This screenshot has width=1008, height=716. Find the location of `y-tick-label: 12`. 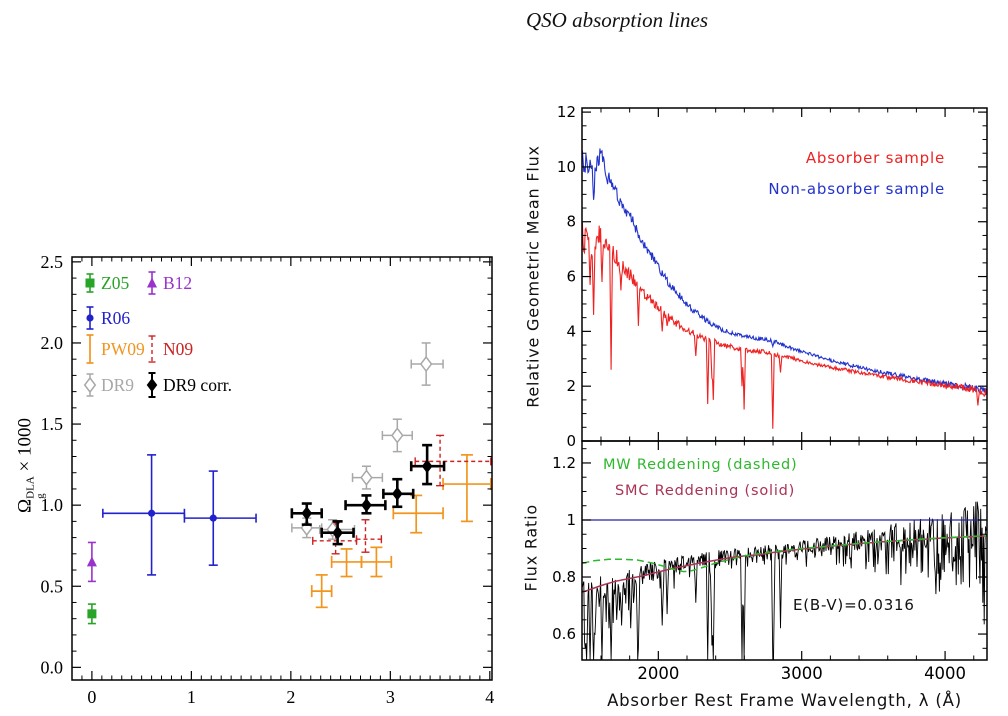

y-tick-label: 12 is located at coordinates (566, 112).